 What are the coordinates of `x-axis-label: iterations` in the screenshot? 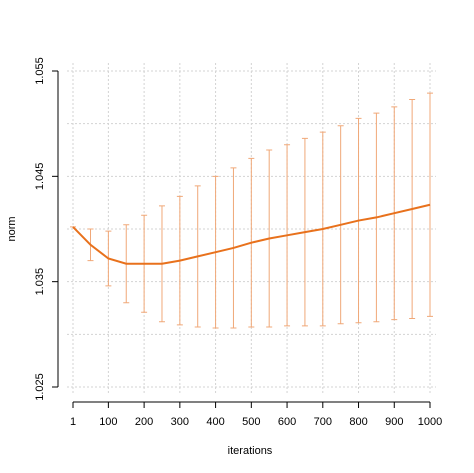 It's located at (250, 451).